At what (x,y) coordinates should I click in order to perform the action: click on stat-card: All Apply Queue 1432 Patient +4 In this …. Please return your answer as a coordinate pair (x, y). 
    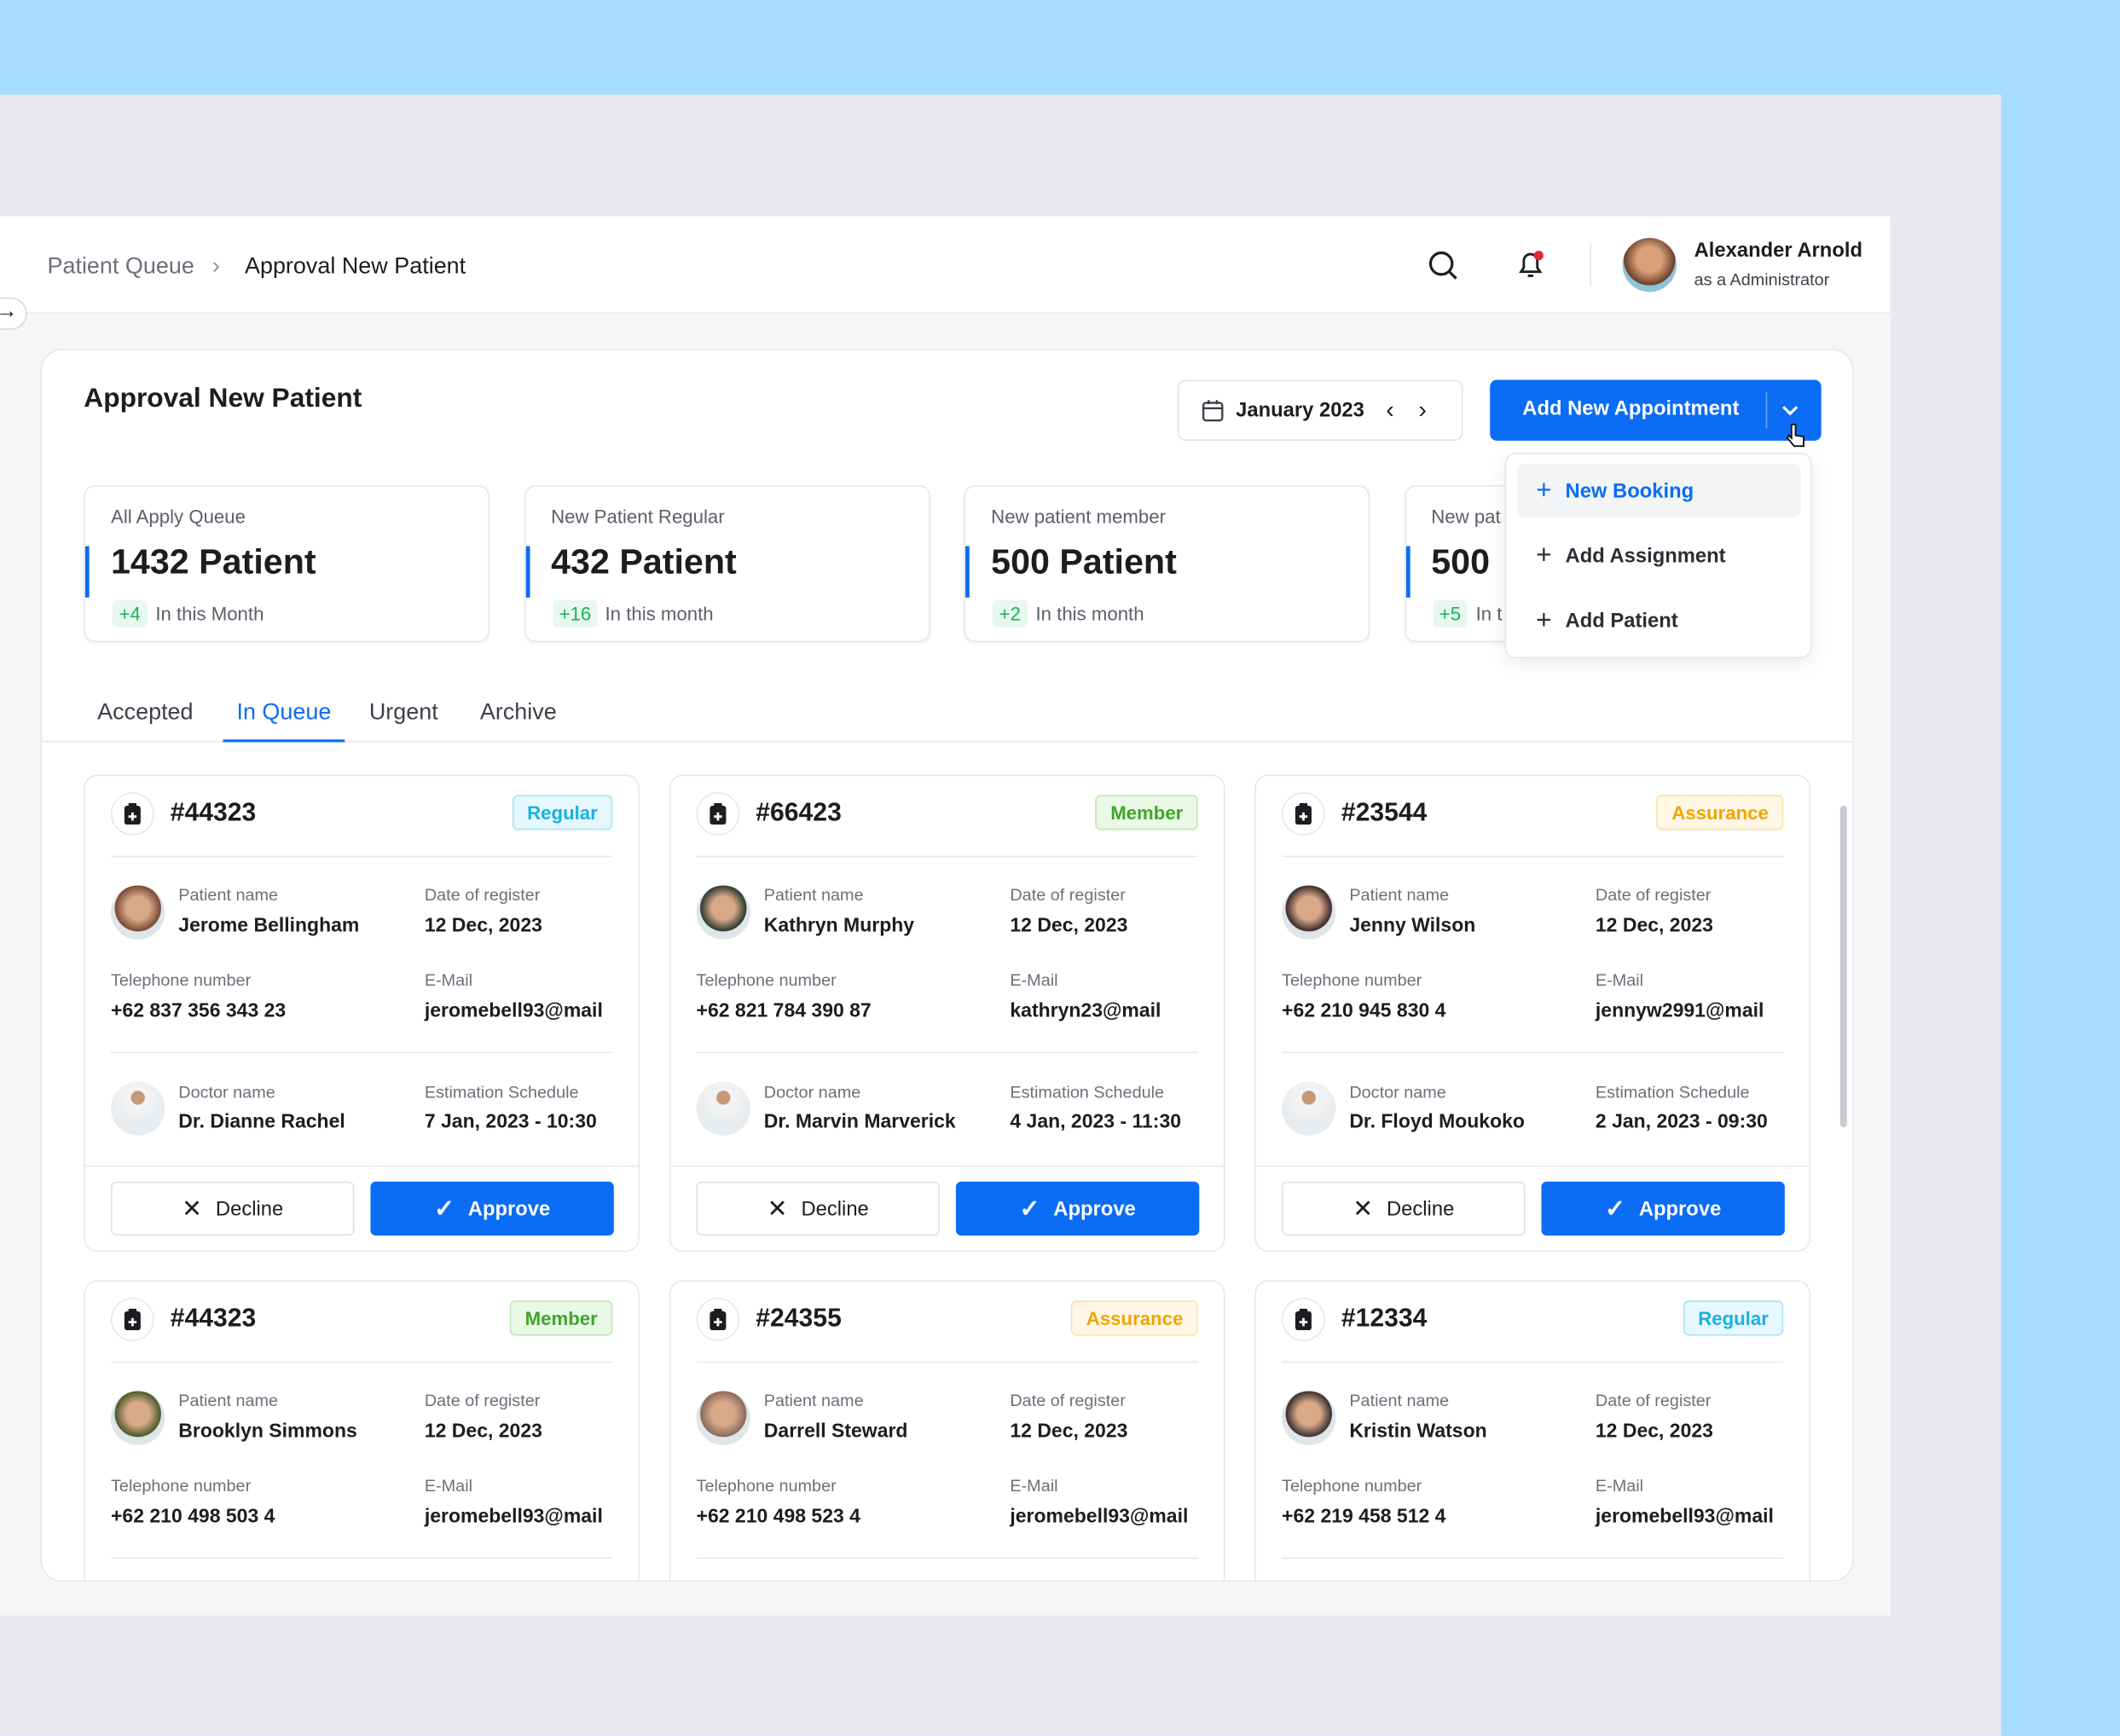
    Looking at the image, I should click on (286, 564).